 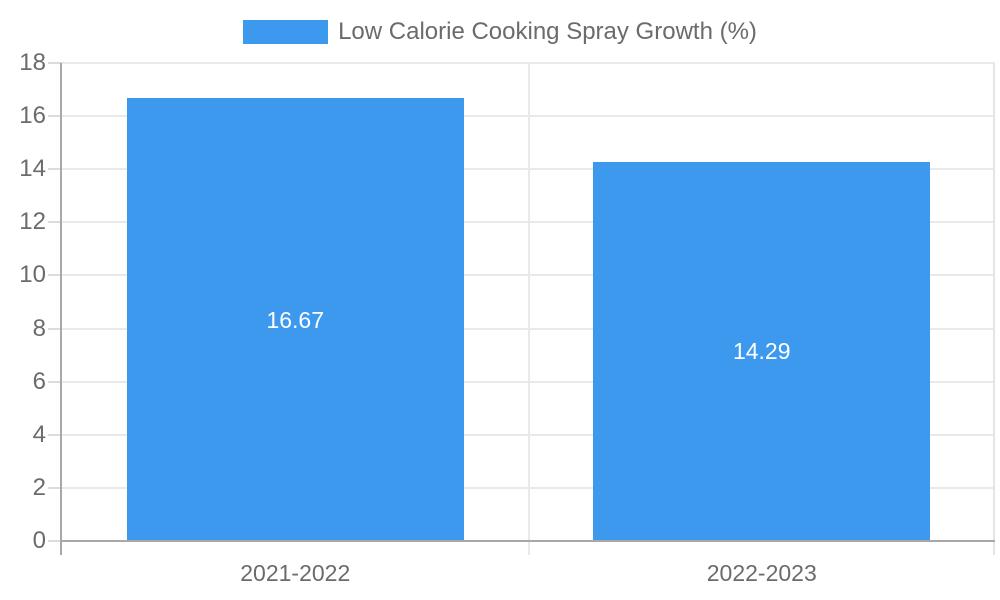 What do you see at coordinates (295, 573) in the screenshot?
I see `x-axis-label: 2021-2022` at bounding box center [295, 573].